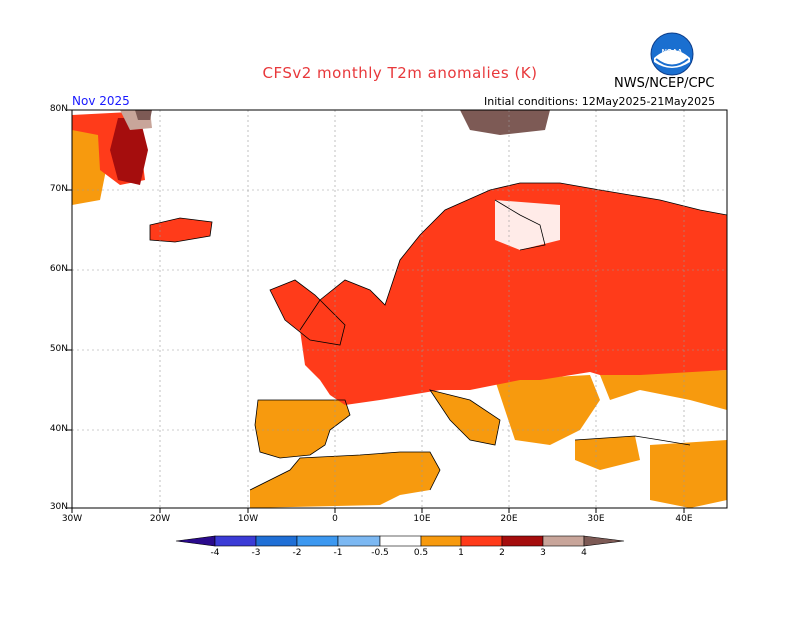 This screenshot has height=618, width=800. What do you see at coordinates (584, 553) in the screenshot?
I see `colorbar-label: 4` at bounding box center [584, 553].